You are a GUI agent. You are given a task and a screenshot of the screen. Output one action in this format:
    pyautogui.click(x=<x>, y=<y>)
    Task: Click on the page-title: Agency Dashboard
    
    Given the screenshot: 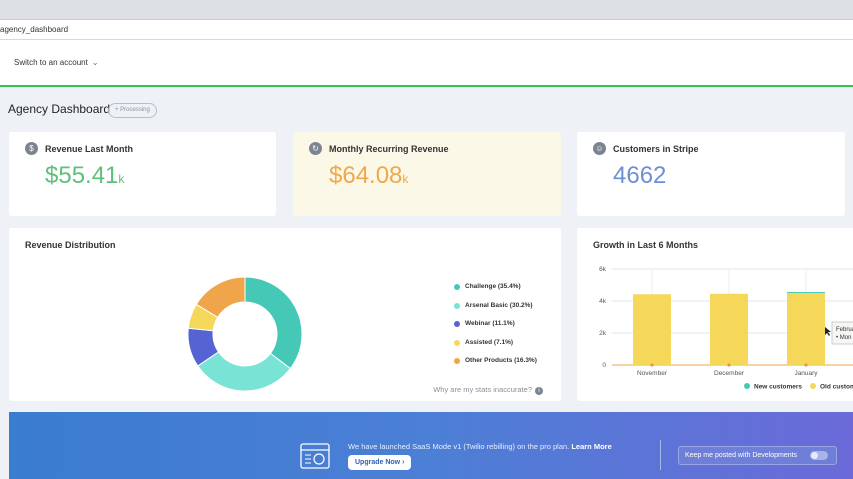 What is the action you would take?
    pyautogui.click(x=59, y=109)
    